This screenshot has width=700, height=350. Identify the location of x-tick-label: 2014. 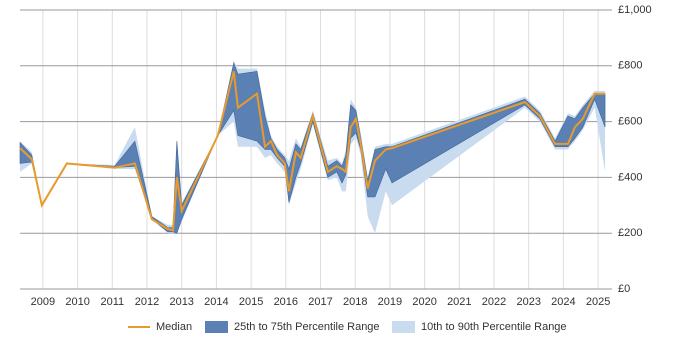
(216, 302).